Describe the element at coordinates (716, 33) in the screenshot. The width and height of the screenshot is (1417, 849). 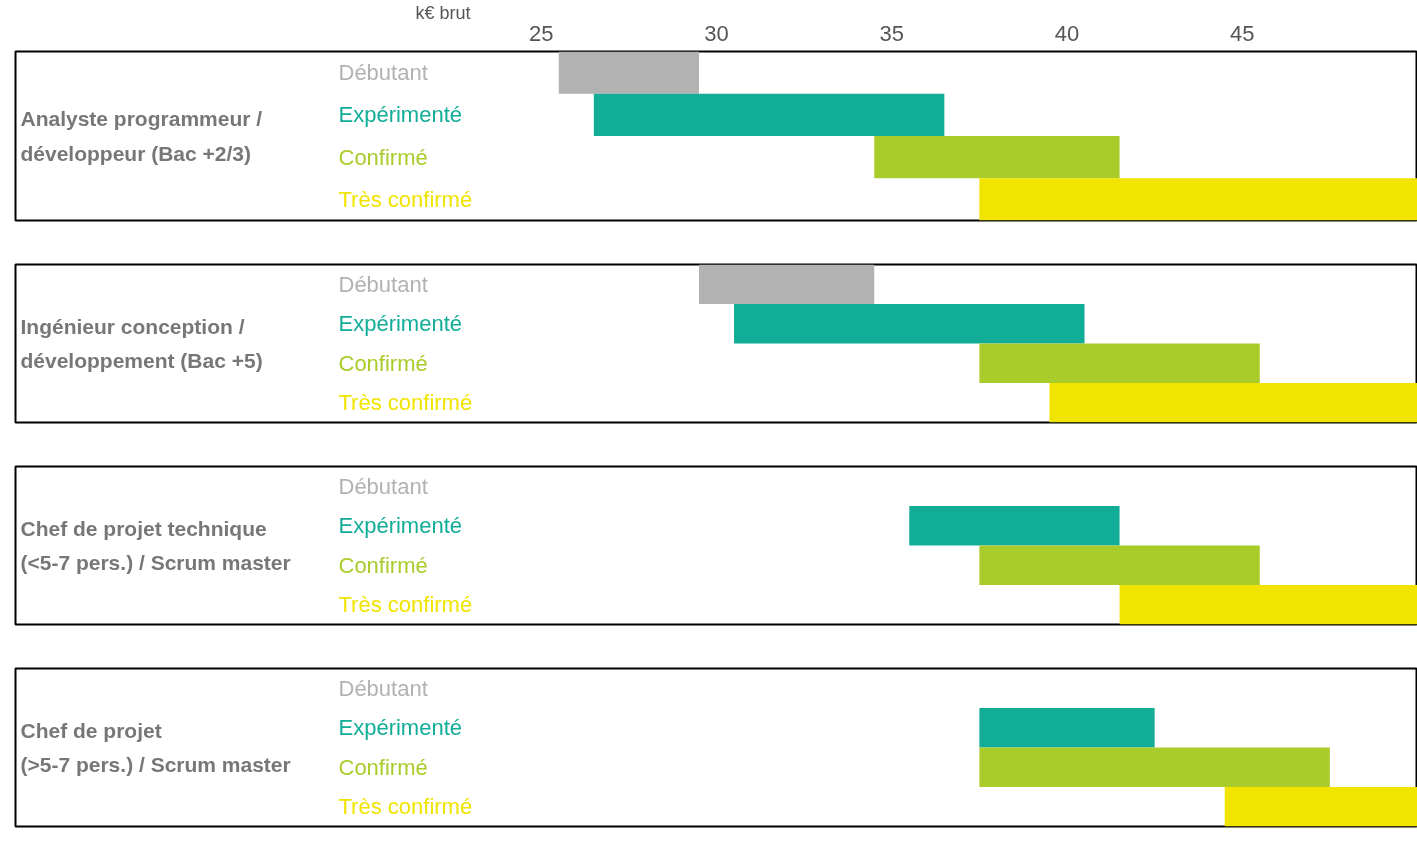
I see `x-tick-label: 30` at that location.